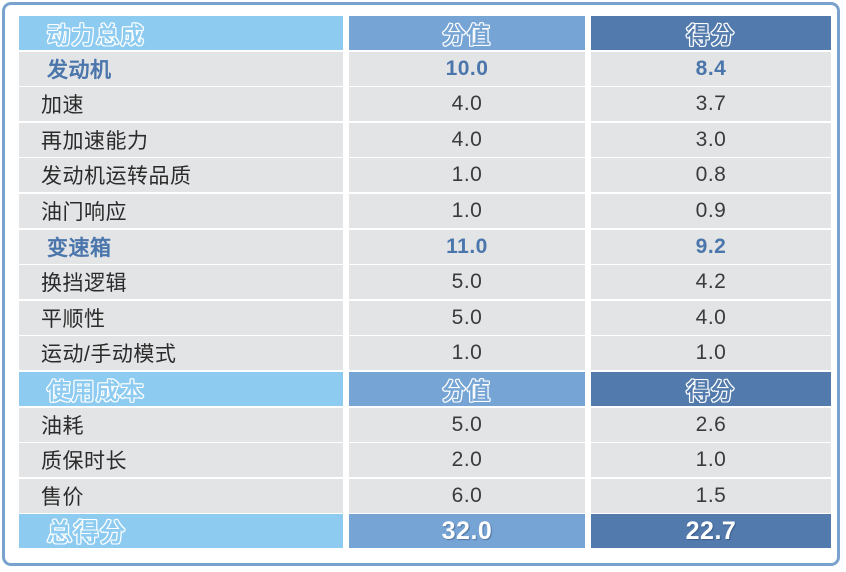 Image resolution: width=846 pixels, height=572 pixels. I want to click on row-score-cell: 4.2, so click(711, 282).